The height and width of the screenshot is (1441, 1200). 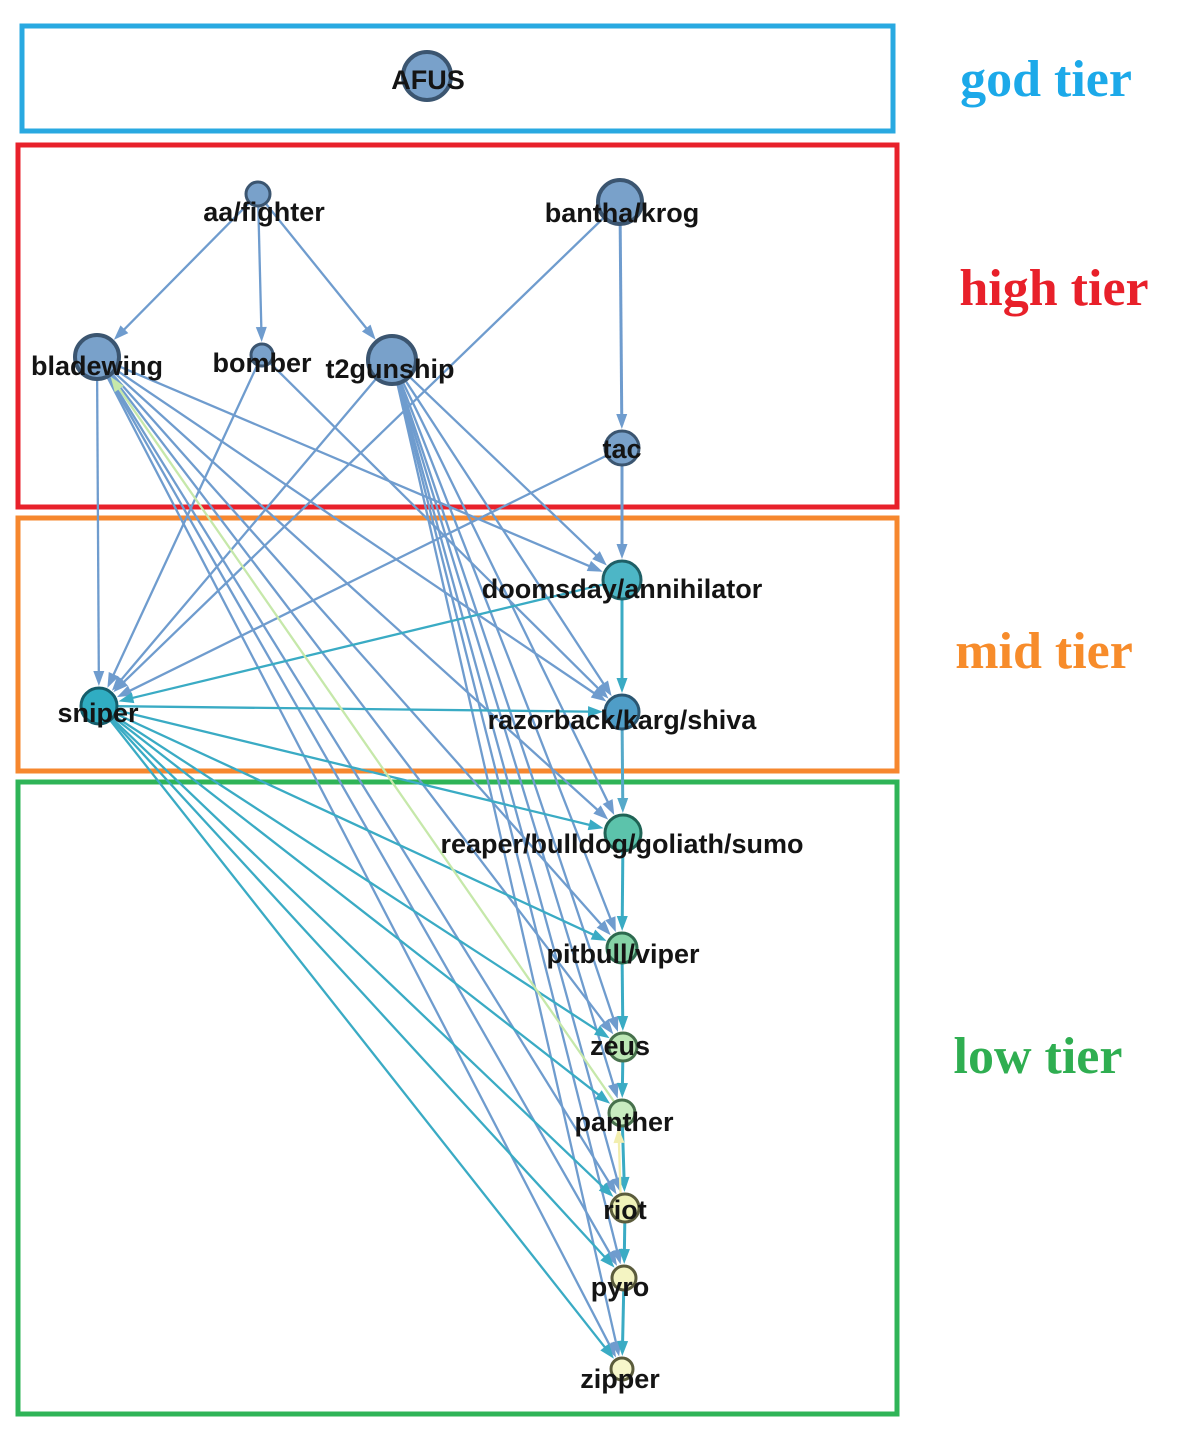 What do you see at coordinates (1053, 288) in the screenshot?
I see `tier-label-high: high tier` at bounding box center [1053, 288].